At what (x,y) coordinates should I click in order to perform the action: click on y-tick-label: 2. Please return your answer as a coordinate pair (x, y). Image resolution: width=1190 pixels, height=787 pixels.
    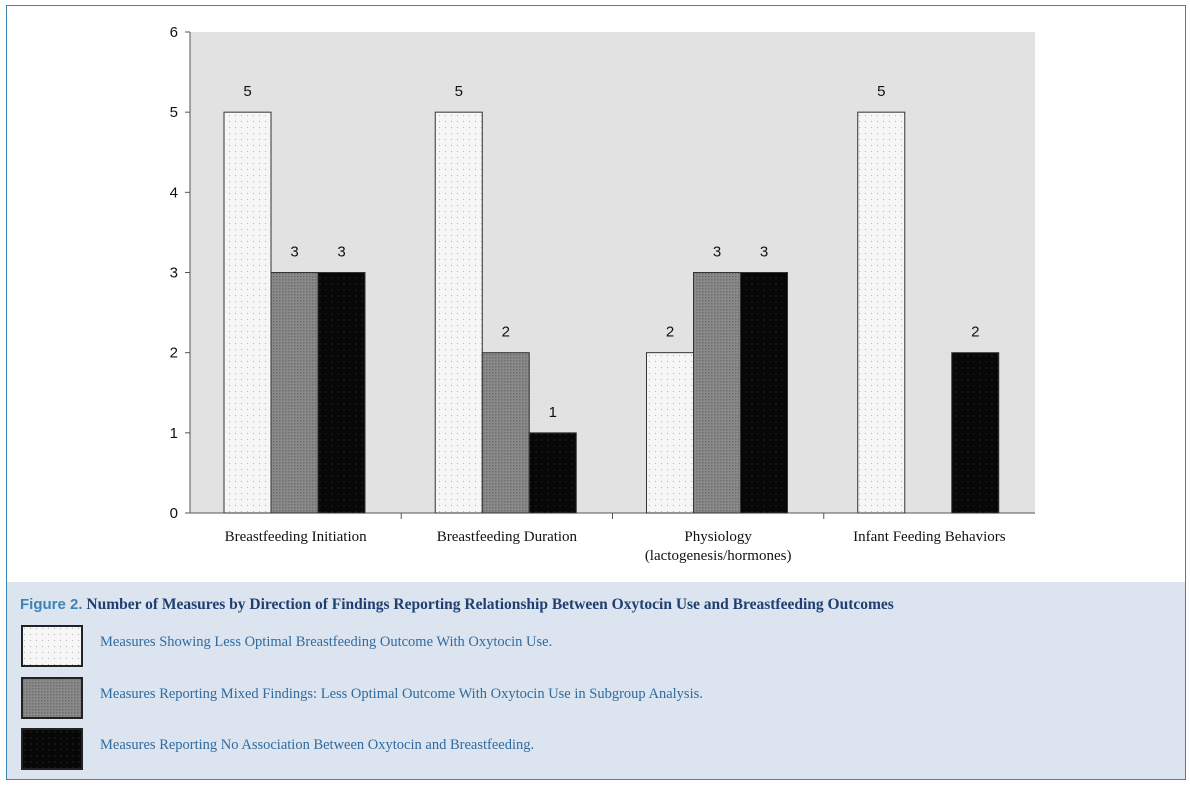
    Looking at the image, I should click on (174, 353).